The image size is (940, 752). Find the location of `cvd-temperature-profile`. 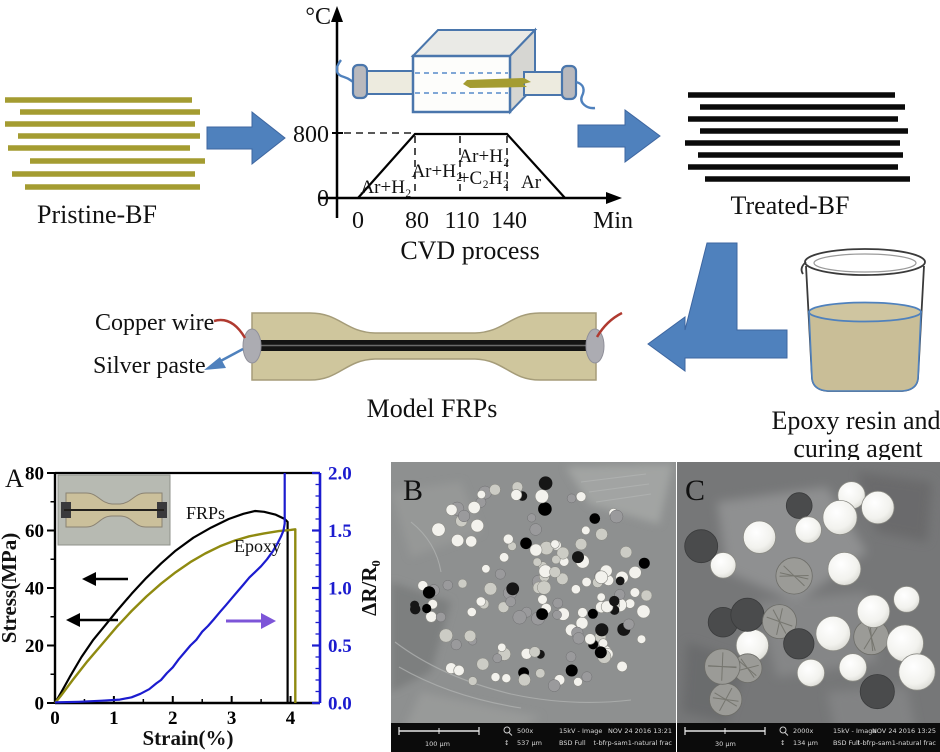

cvd-temperature-profile is located at coordinates (461, 165).